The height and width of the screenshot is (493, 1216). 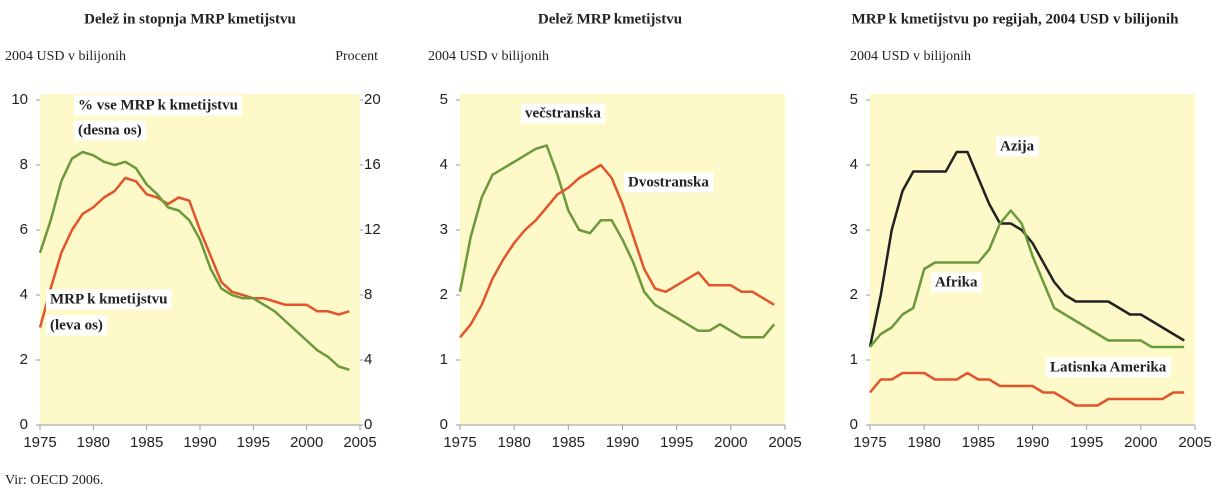 I want to click on y2-tick-label: 20, so click(x=372, y=99).